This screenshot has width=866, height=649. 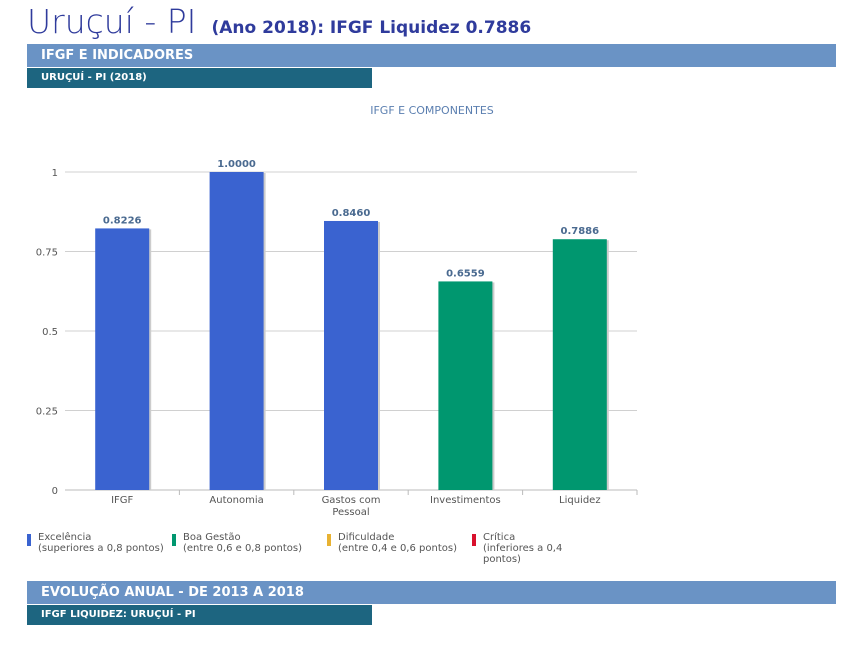 I want to click on legend-item: Boa Gestão (entre 0,6 e 0,8 pontos), so click(x=252, y=543).